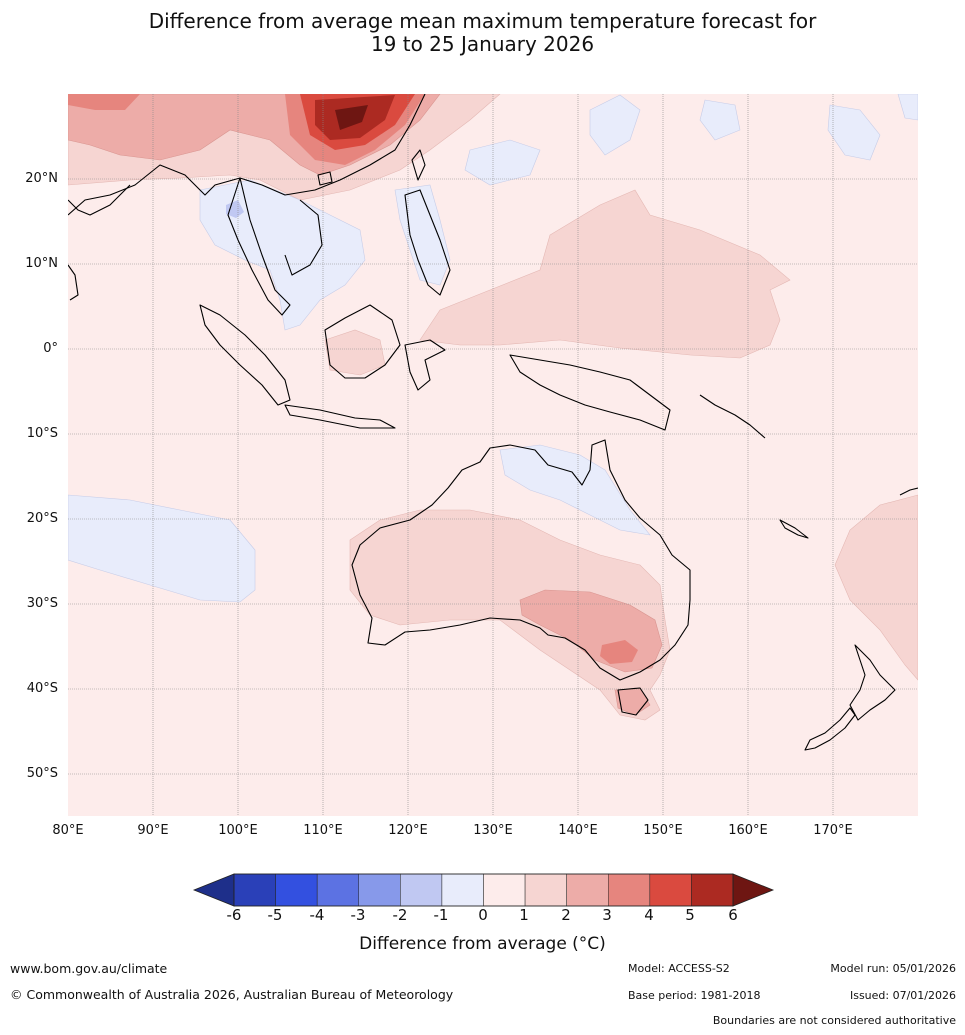  What do you see at coordinates (41, 263) in the screenshot?
I see `lat-label-10n: 10°N` at bounding box center [41, 263].